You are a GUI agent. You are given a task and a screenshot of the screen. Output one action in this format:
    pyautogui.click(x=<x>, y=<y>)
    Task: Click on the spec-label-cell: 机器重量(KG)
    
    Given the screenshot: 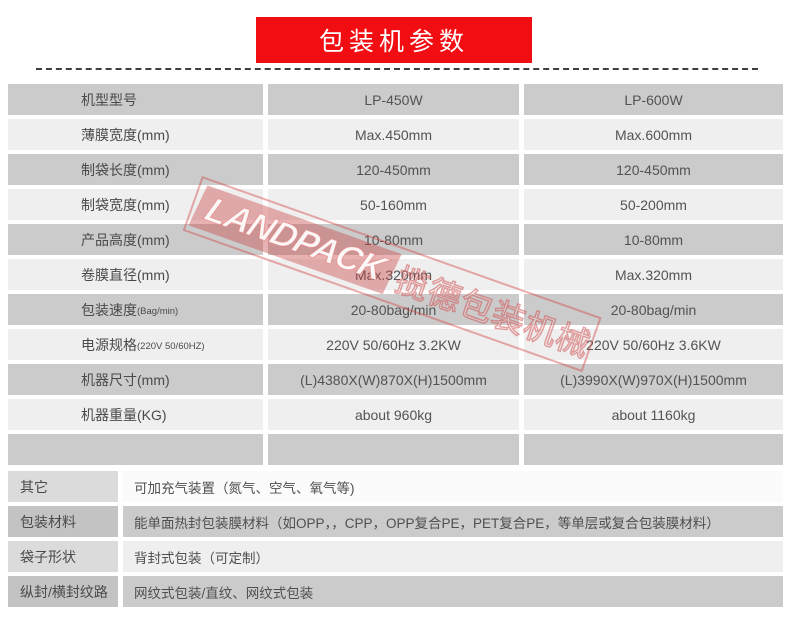 What is the action you would take?
    pyautogui.click(x=135, y=414)
    